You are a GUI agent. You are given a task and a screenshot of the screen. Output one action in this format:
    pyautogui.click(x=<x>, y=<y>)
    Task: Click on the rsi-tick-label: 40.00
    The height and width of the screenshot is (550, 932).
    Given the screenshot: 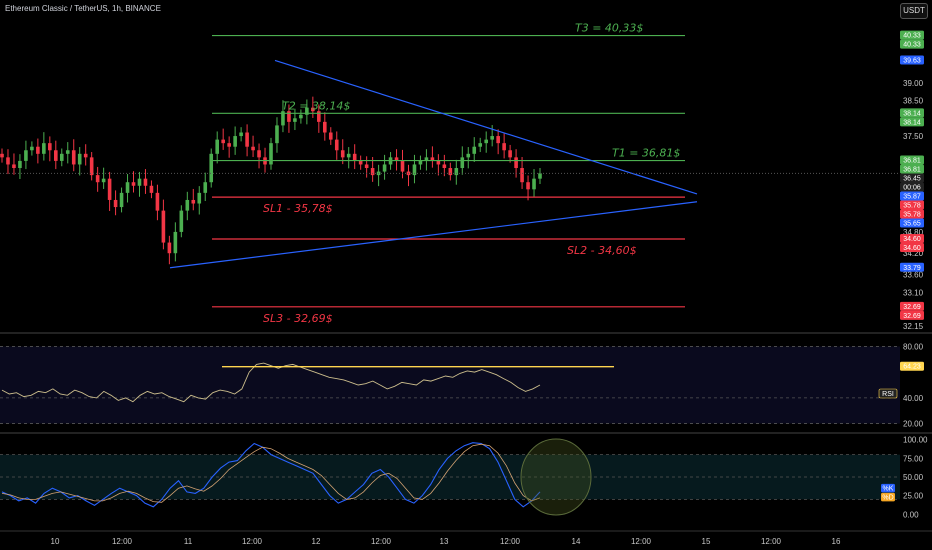 What is the action you would take?
    pyautogui.click(x=913, y=398)
    